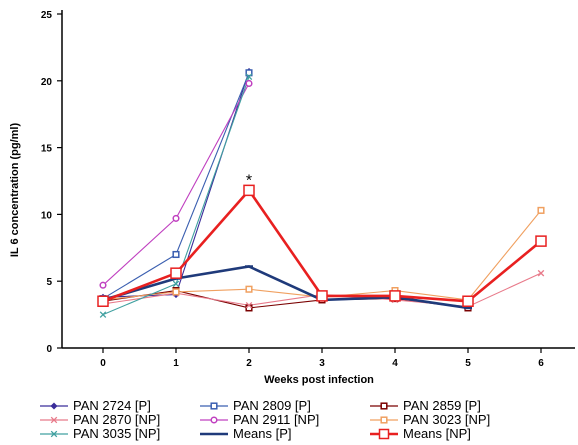 This screenshot has height=445, width=578. I want to click on legend-item: Means [NP], so click(420, 433).